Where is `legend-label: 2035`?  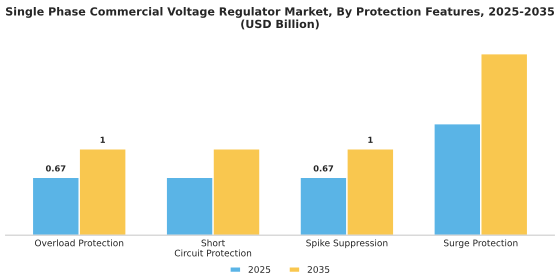 legend-label: 2035 is located at coordinates (319, 269).